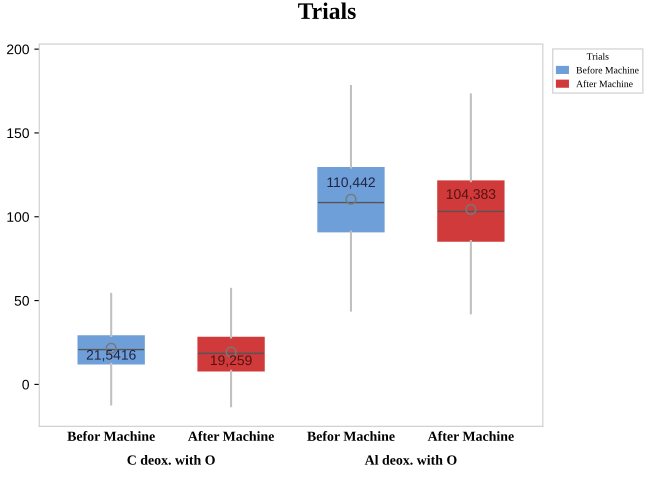 Image resolution: width=654 pixels, height=490 pixels. What do you see at coordinates (171, 459) in the screenshot?
I see `text: C deox. with O` at bounding box center [171, 459].